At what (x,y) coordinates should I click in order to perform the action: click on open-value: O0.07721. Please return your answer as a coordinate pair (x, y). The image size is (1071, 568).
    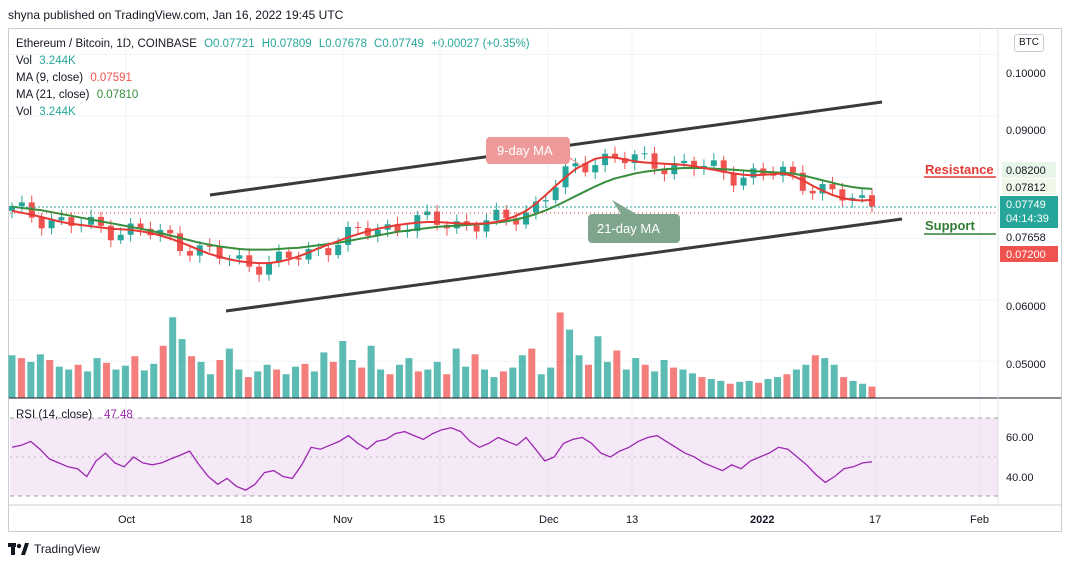
    Looking at the image, I should click on (229, 44).